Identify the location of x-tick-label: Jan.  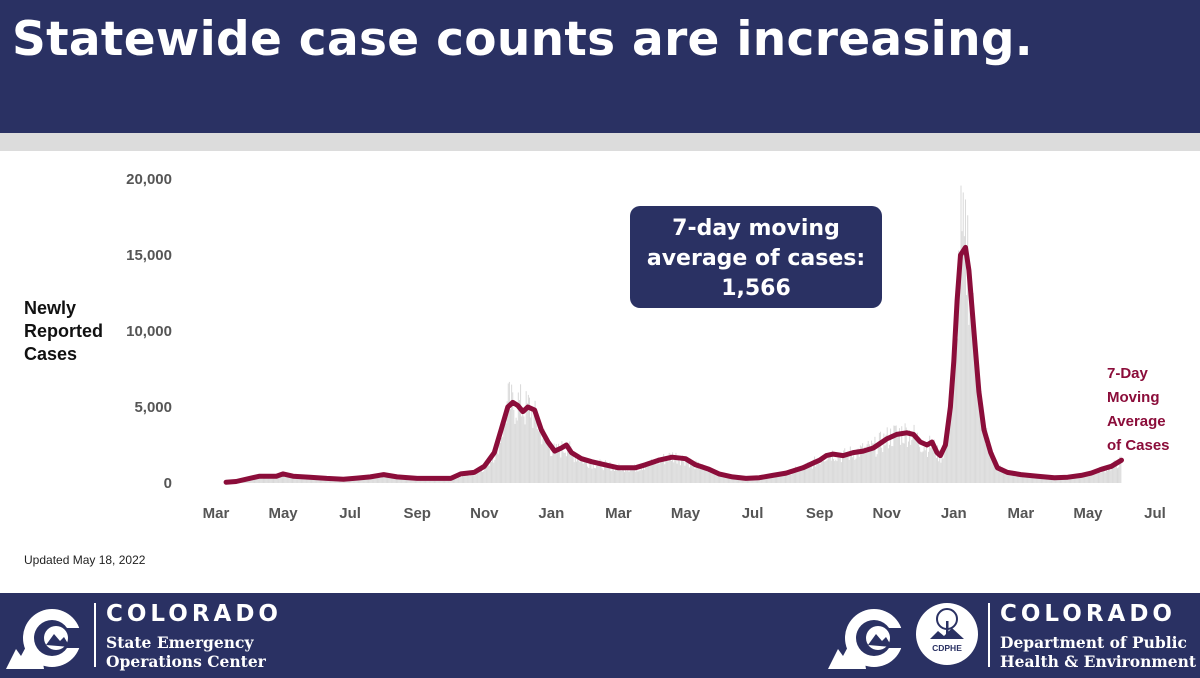
(954, 513).